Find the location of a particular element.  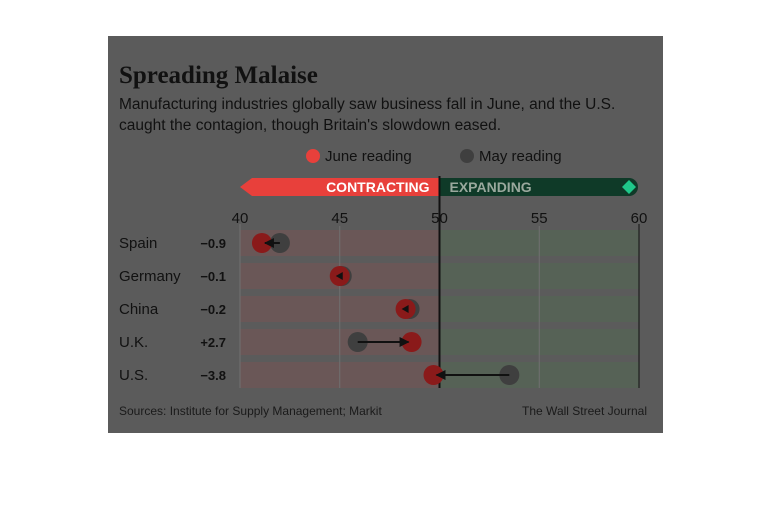

chart-title: Spreading Malaise is located at coordinates (218, 75).